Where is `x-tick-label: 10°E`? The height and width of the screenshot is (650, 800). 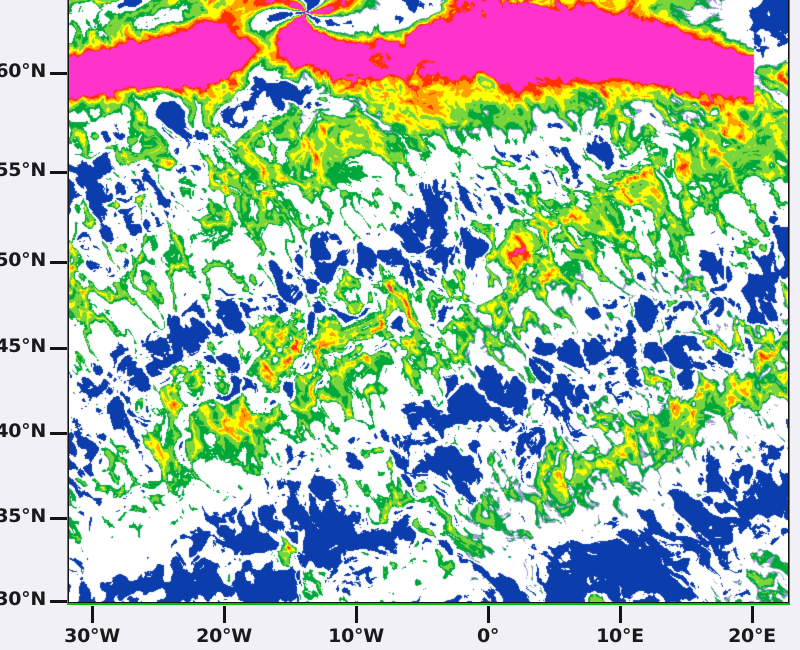
x-tick-label: 10°E is located at coordinates (620, 636).